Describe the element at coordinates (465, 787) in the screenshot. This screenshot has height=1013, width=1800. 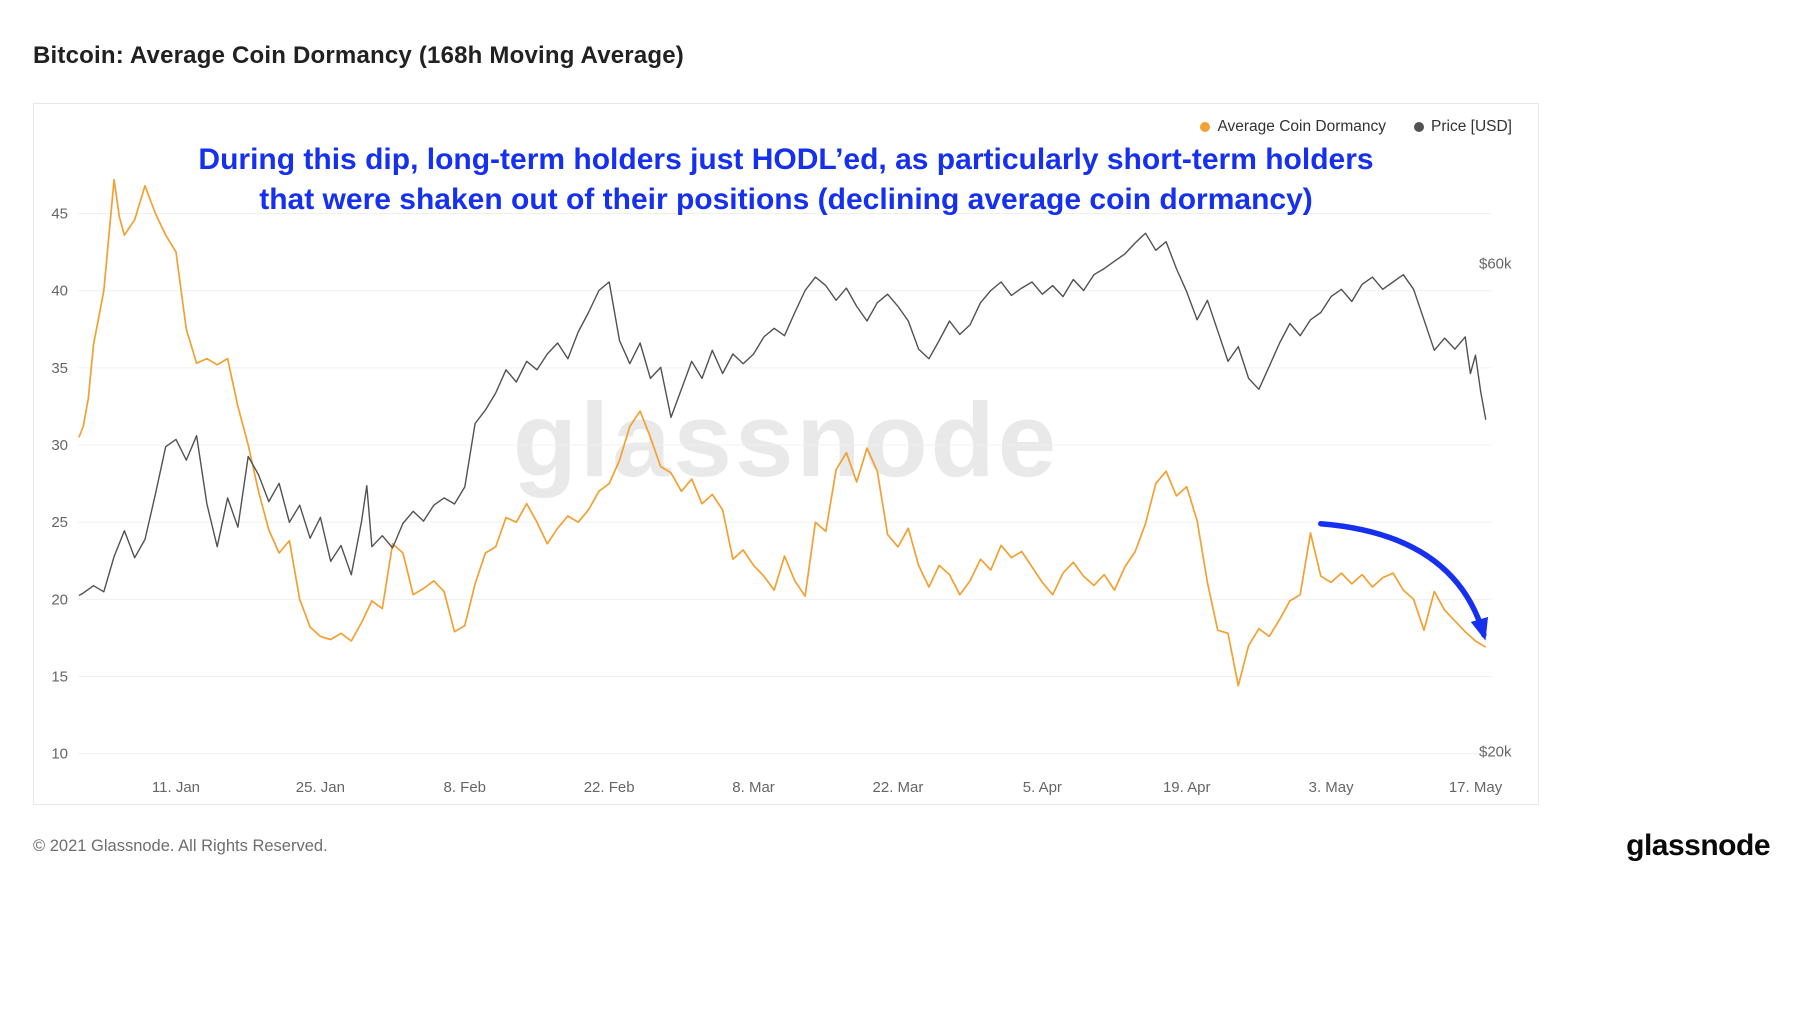
I see `x-tick-label: 8. Feb` at that location.